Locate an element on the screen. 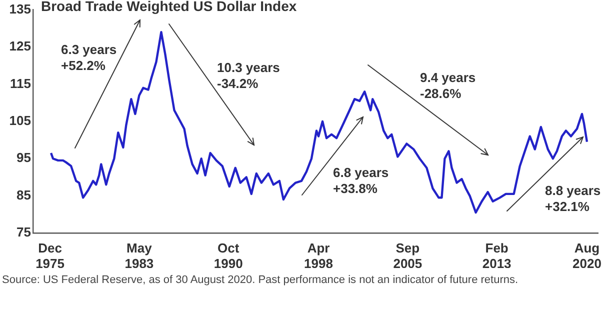 This screenshot has height=312, width=605. x-tick-label: Feb 2013 is located at coordinates (497, 255).